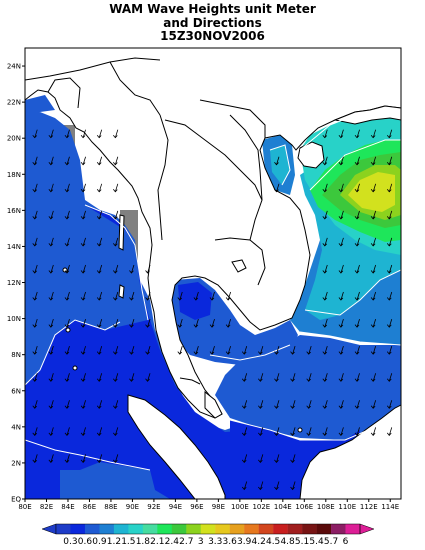 Image resolution: width=425 pixels, height=550 pixels. I want to click on x-tick-label: 92E, so click(153, 507).